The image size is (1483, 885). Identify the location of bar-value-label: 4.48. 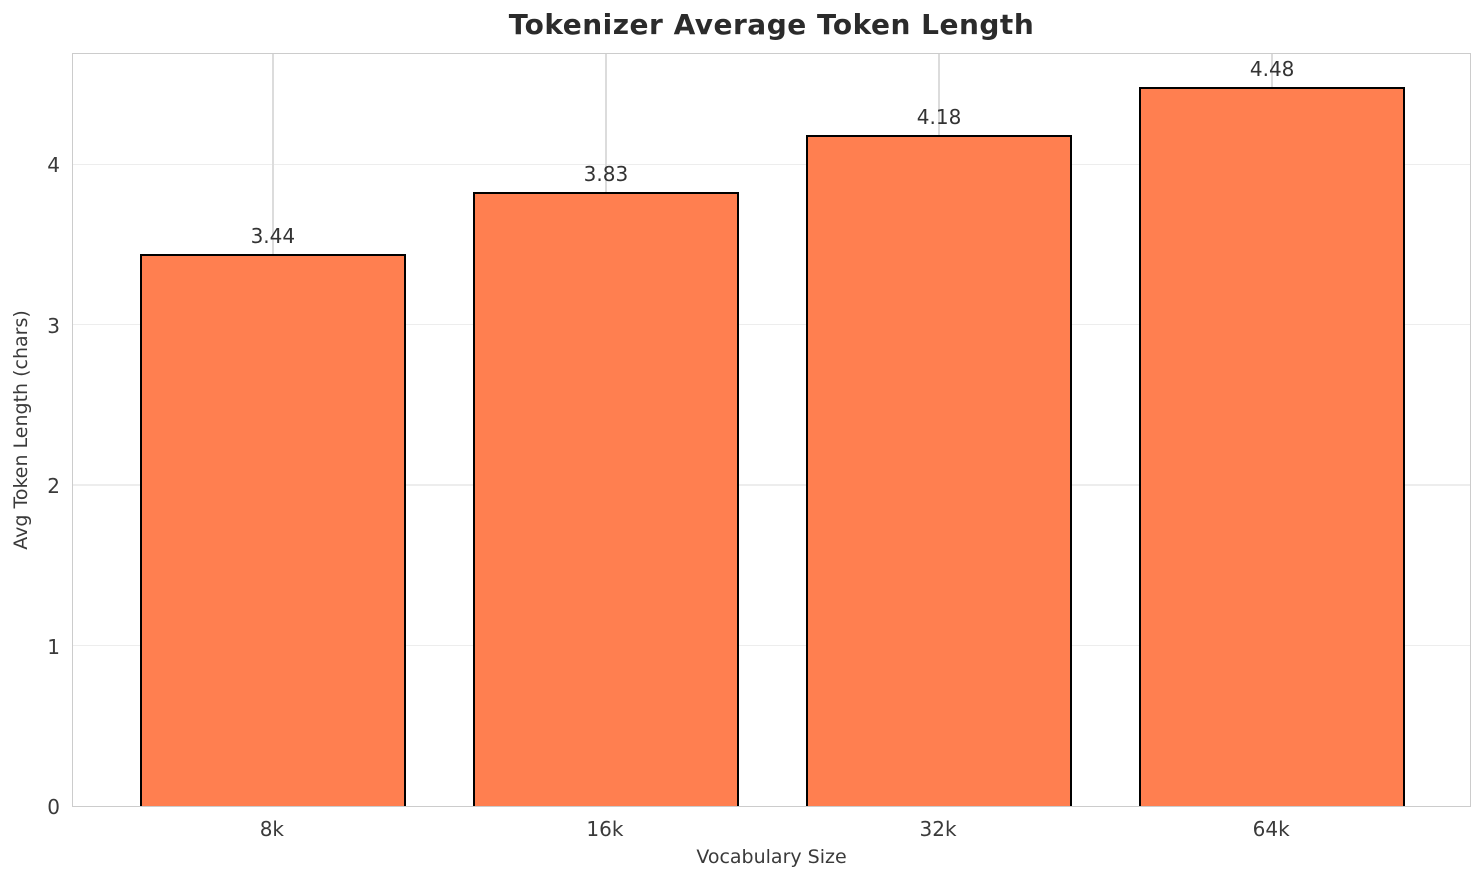
(1272, 69).